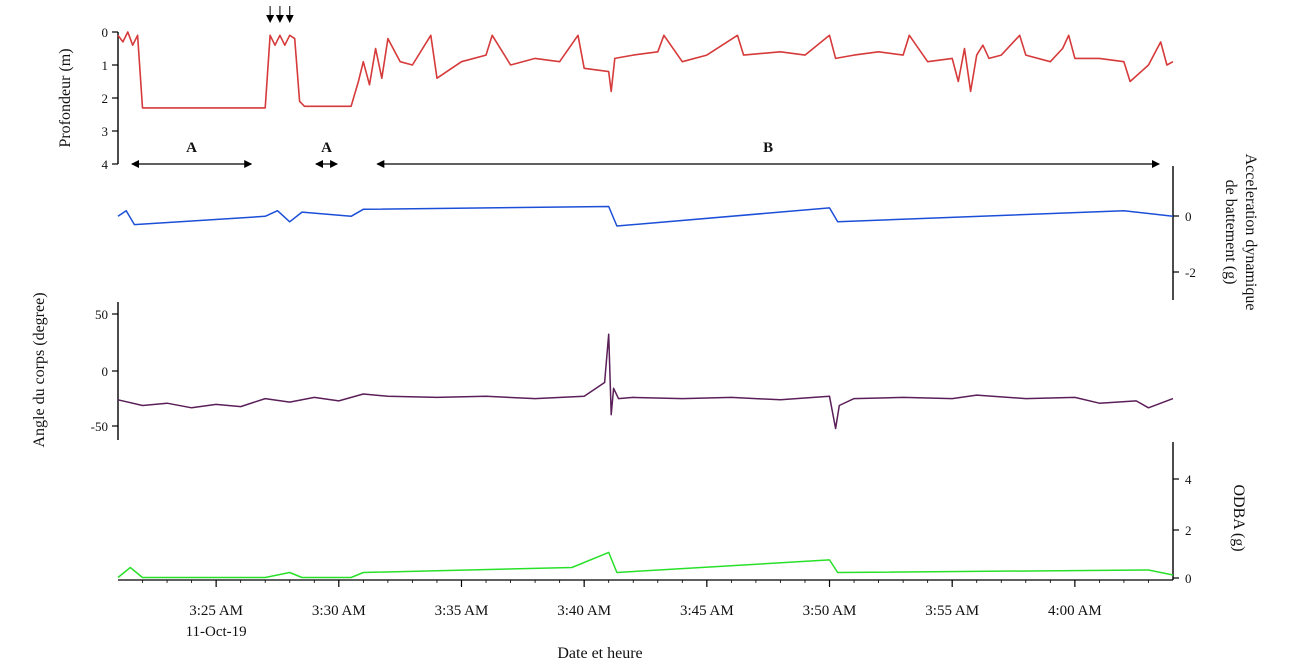 This screenshot has width=1296, height=663. I want to click on accel-y-tick-label: 0, so click(1188, 216).